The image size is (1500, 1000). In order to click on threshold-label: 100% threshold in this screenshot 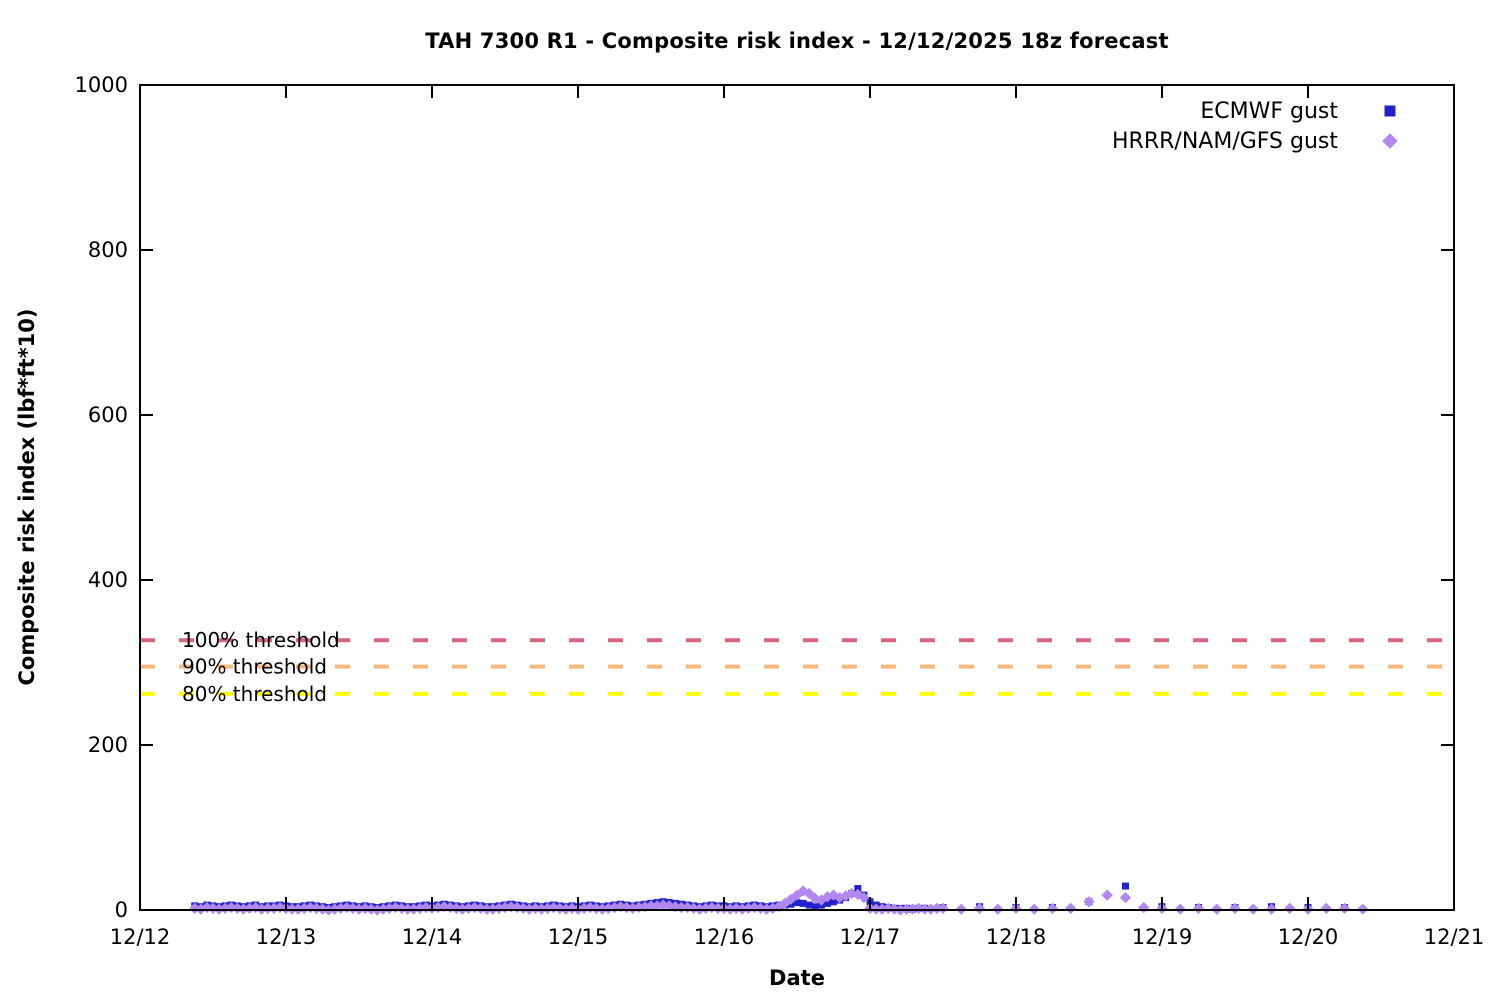, I will do `click(261, 640)`.